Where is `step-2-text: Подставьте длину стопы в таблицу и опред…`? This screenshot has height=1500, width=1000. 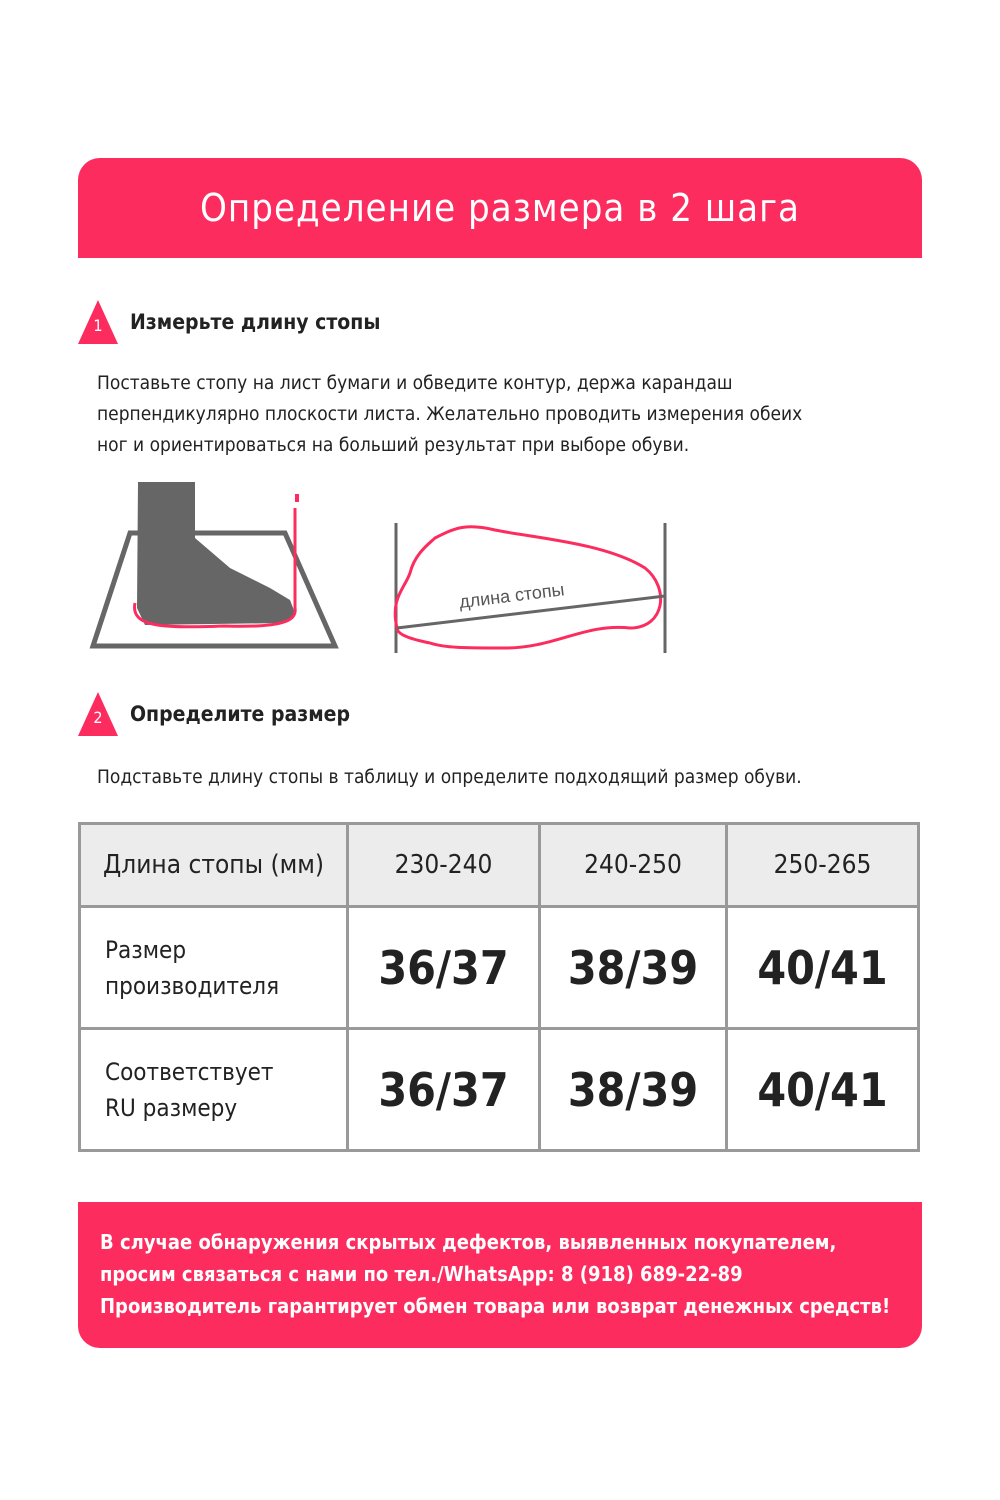
step-2-text: Подставьте длину стопы в таблицу и опред… is located at coordinates (449, 777).